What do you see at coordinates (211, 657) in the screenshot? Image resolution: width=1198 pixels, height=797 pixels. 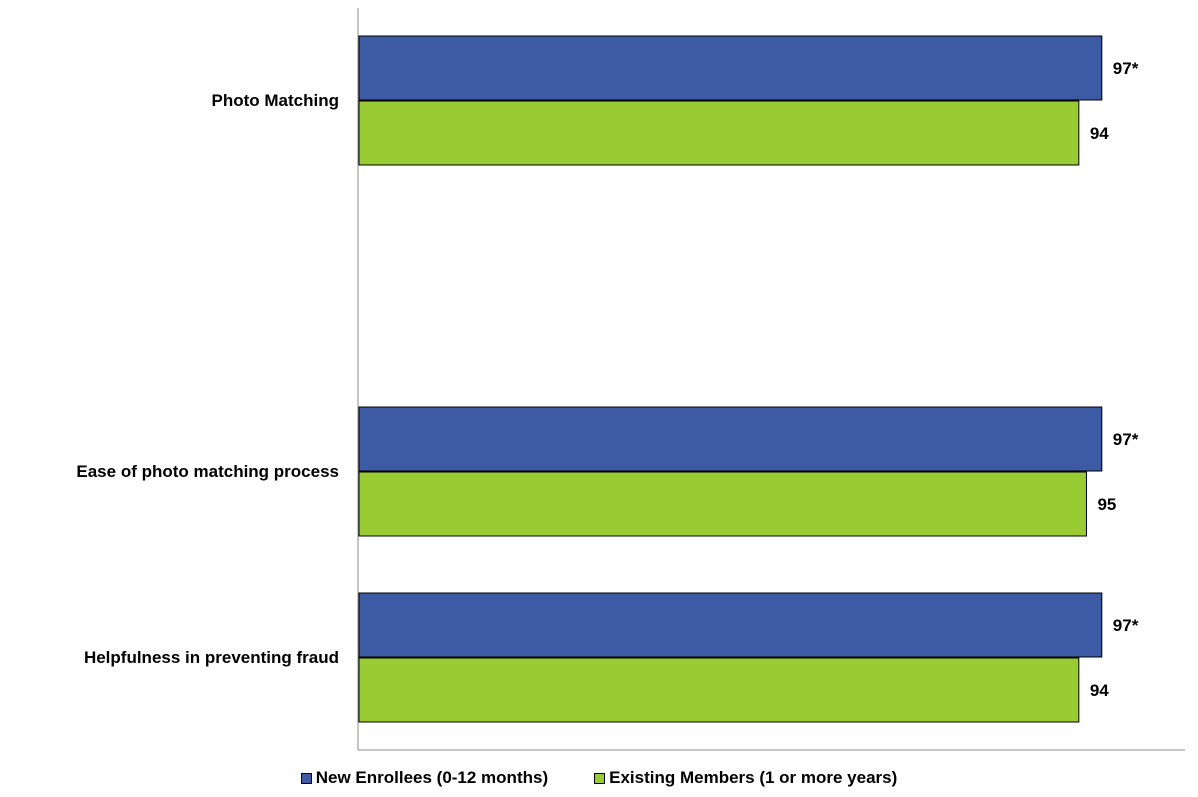 I see `category-label: Helpfulness in preventing fraud` at bounding box center [211, 657].